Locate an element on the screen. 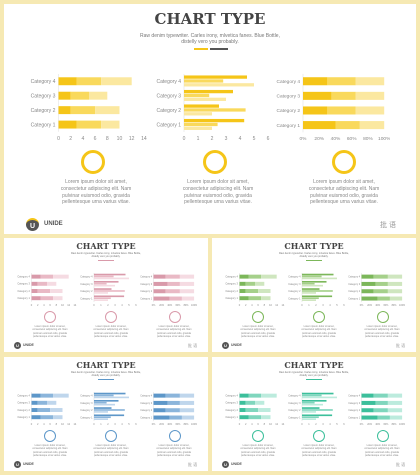 This screenshot has height=475, width=420. tick-label: 1 is located at coordinates (198, 139).